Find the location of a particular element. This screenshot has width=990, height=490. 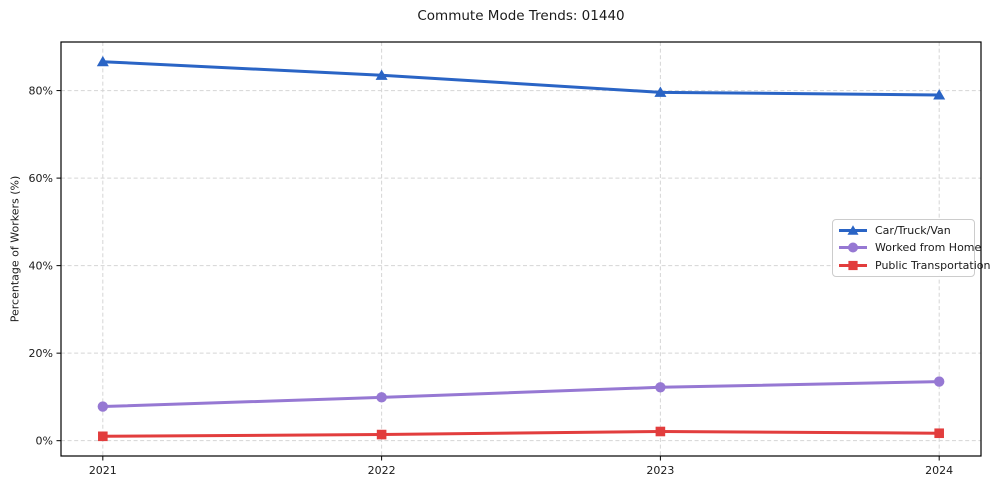

legend-label: Car/Truck/Van is located at coordinates (913, 231).